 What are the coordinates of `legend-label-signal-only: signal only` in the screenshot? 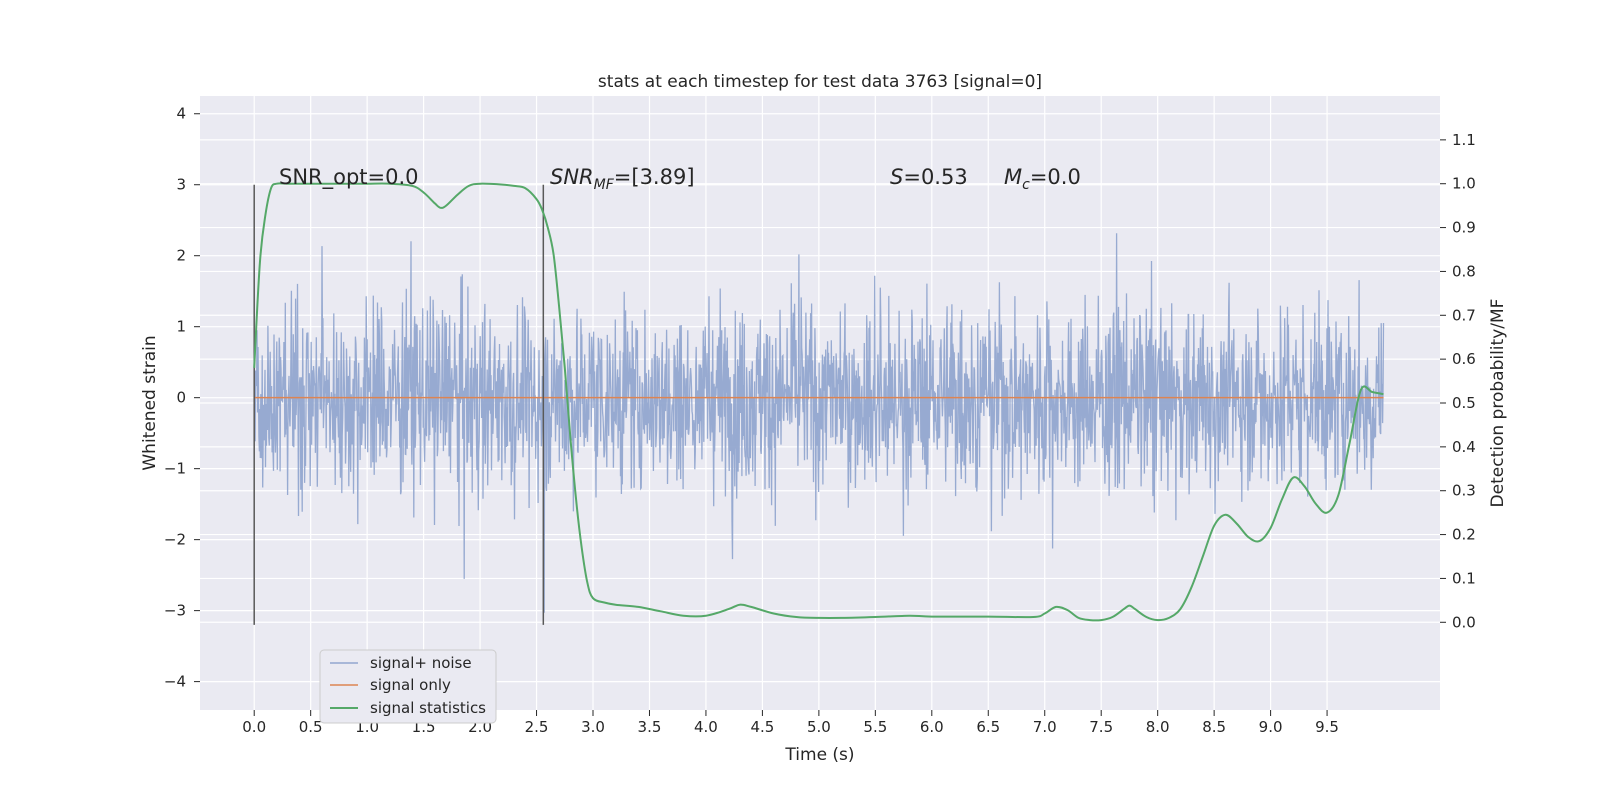 It's located at (410, 685).